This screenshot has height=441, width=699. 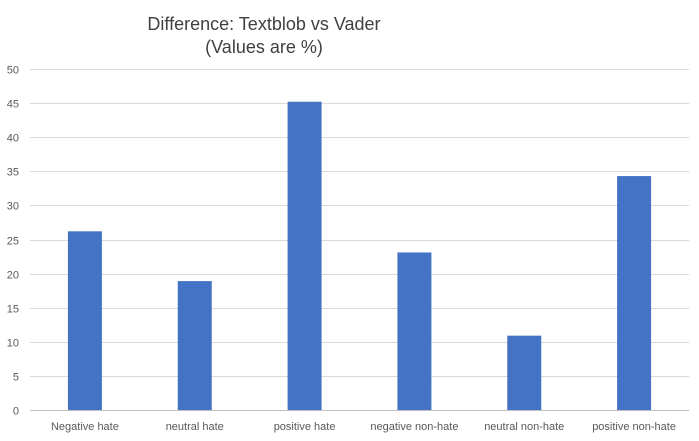 I want to click on y-tick-label: 5, so click(x=16, y=378).